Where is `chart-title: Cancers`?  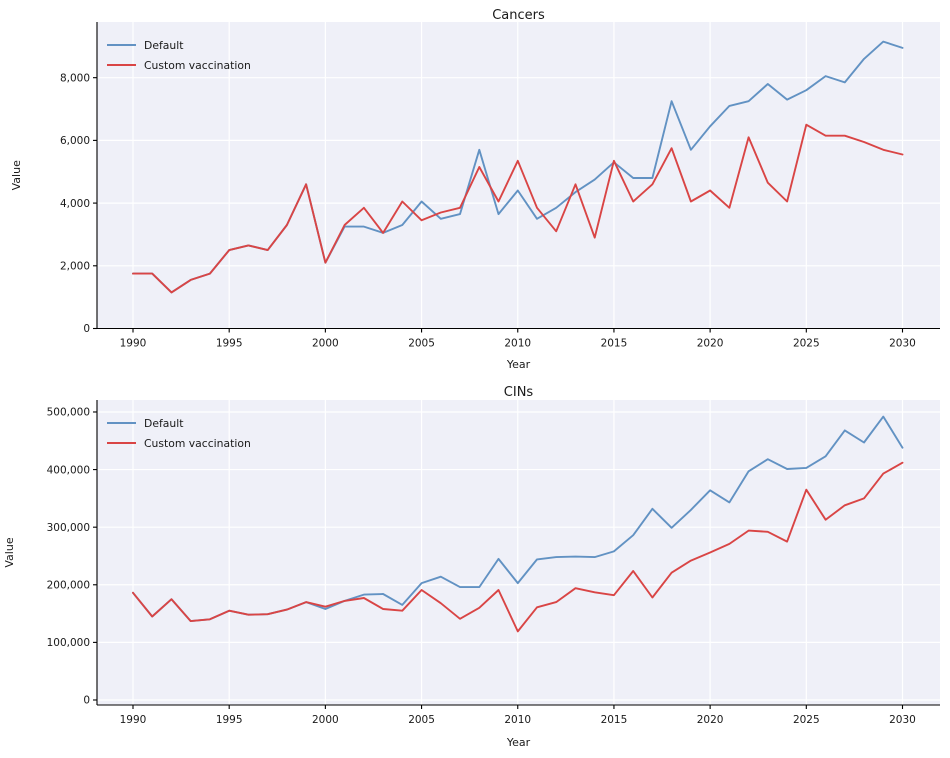
chart-title: Cancers is located at coordinates (518, 15).